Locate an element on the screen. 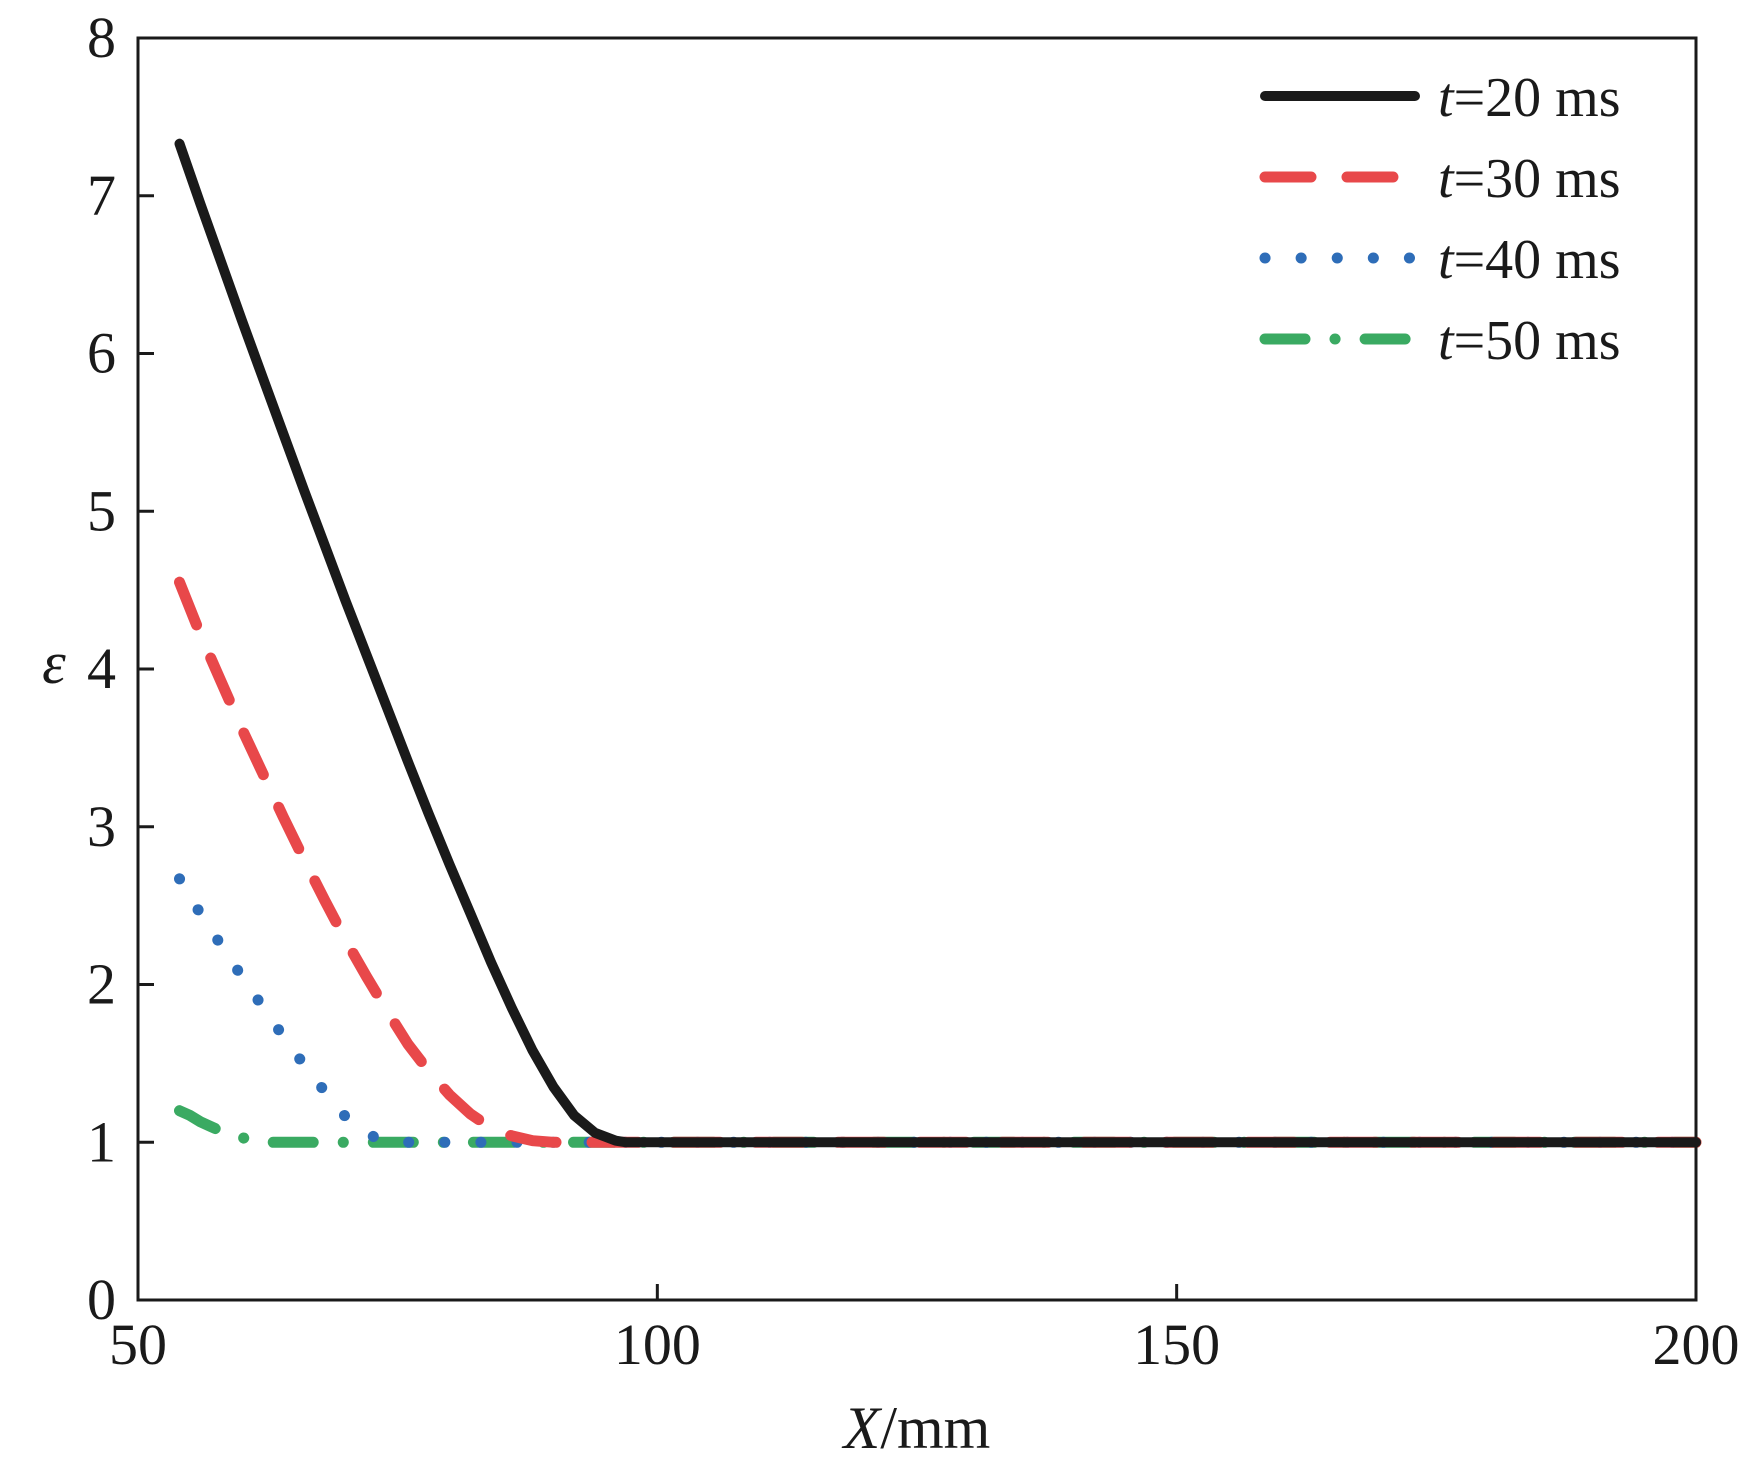 The height and width of the screenshot is (1469, 1747). y-tick-label: 3 is located at coordinates (101, 826).